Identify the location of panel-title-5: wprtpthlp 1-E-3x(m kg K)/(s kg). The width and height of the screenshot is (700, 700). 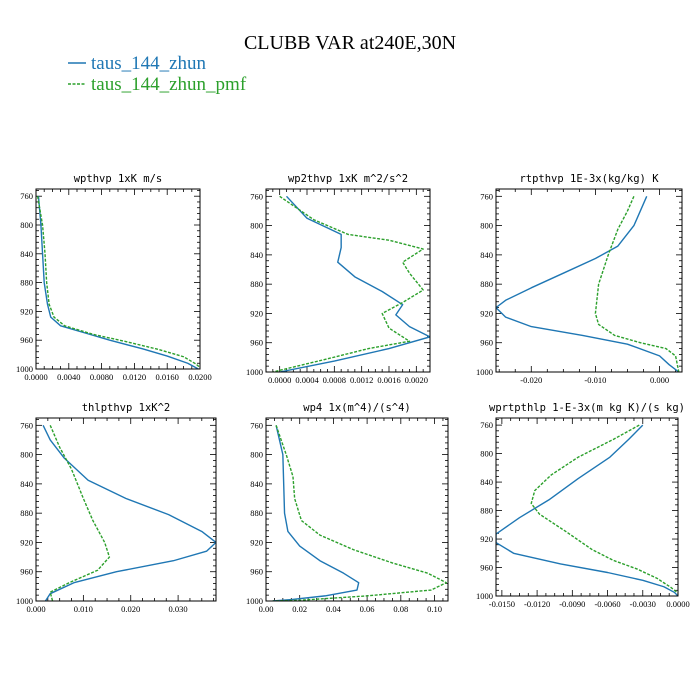
(587, 408).